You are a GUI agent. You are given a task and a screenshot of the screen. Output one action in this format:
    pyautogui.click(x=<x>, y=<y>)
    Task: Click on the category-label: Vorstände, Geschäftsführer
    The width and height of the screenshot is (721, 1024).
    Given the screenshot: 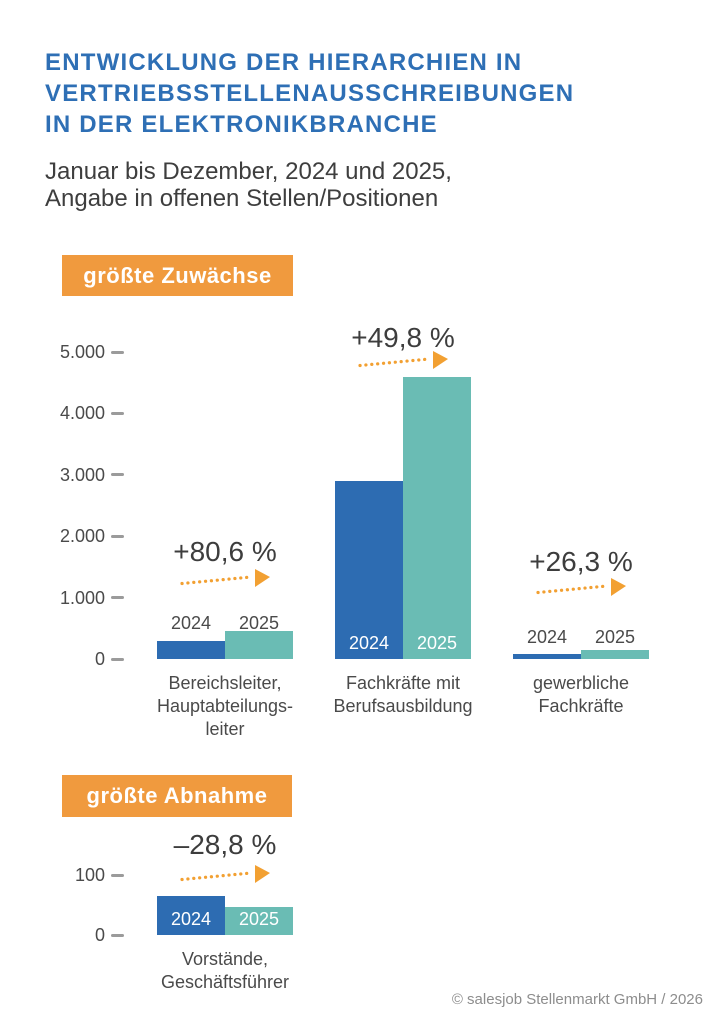 What is the action you would take?
    pyautogui.click(x=225, y=970)
    